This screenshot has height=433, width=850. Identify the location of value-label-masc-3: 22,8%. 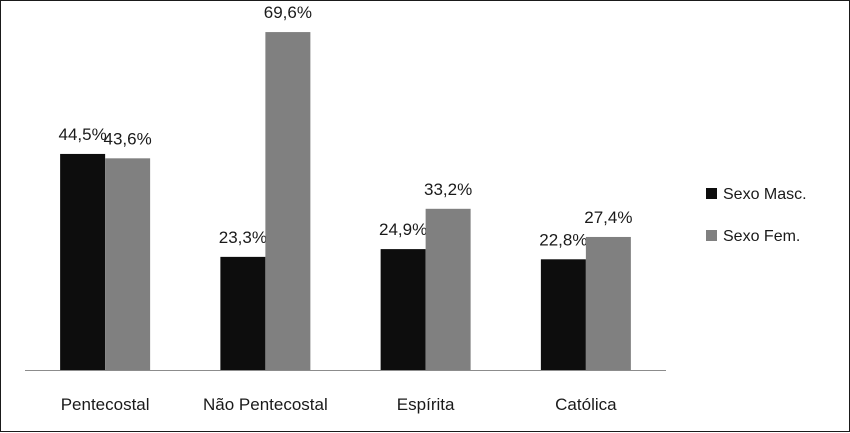
(563, 239).